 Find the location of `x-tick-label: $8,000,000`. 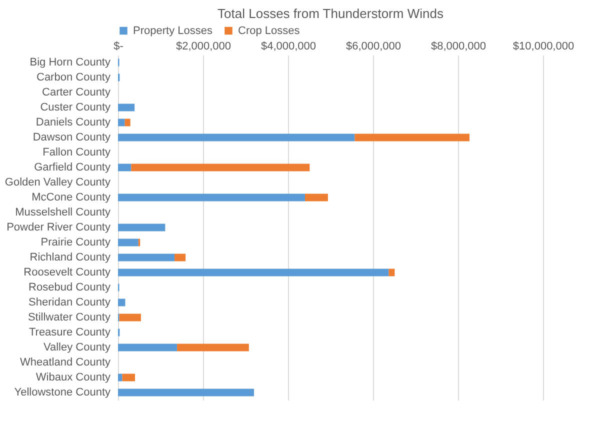

x-tick-label: $8,000,000 is located at coordinates (458, 46).